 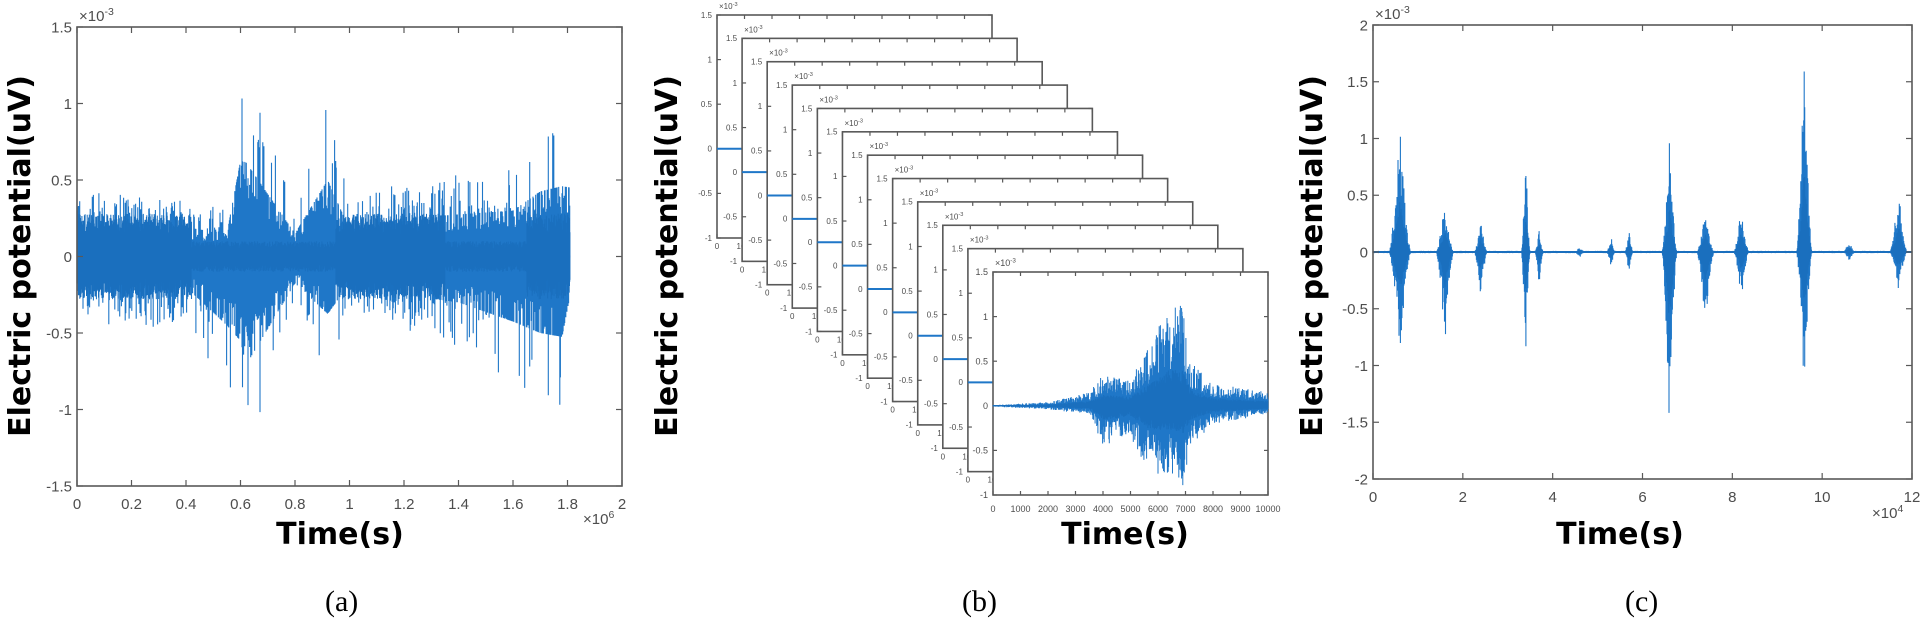 I want to click on x-tick-label: 1.6, so click(x=513, y=504).